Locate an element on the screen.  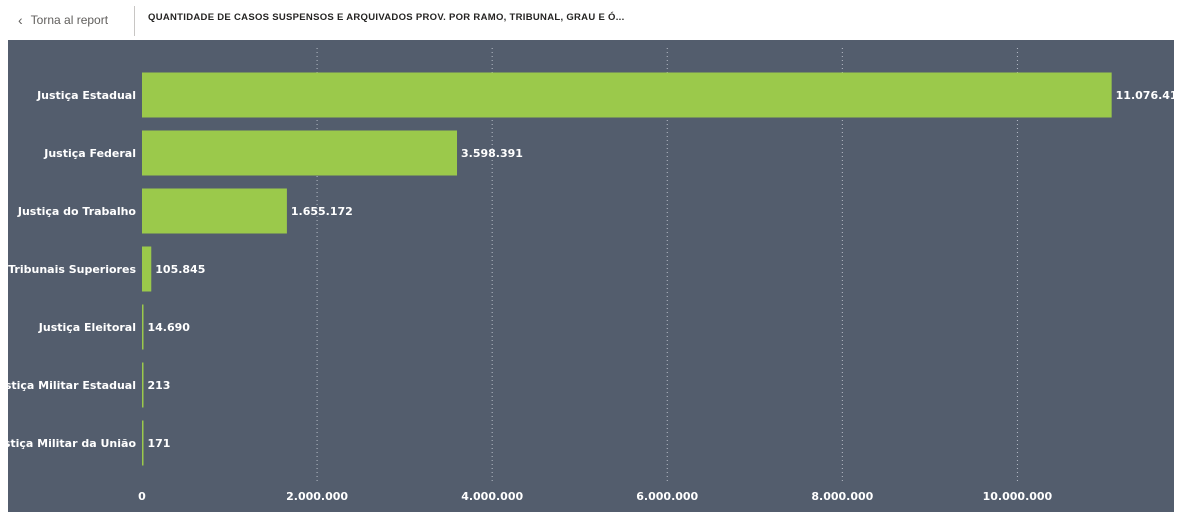
data-label: 171 is located at coordinates (159, 443).